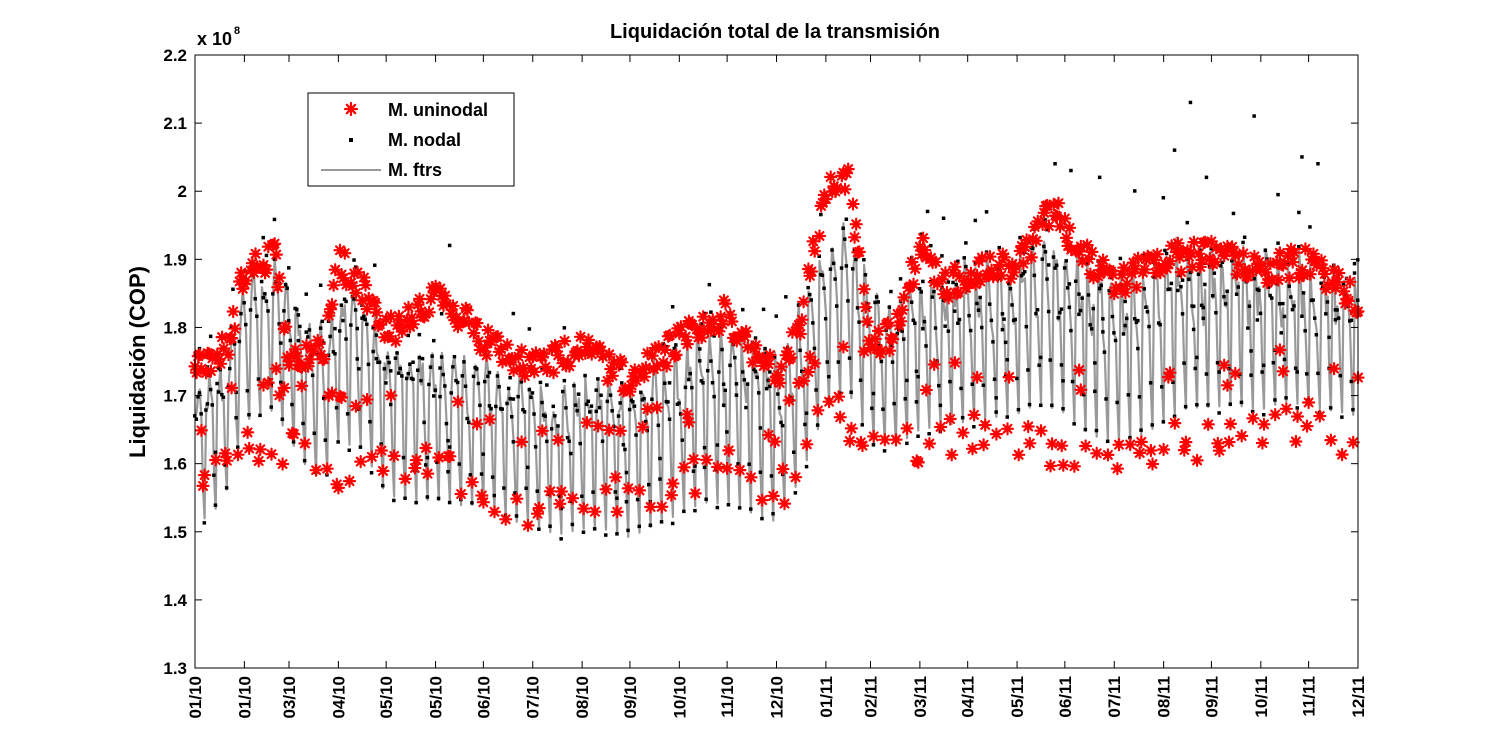 The height and width of the screenshot is (750, 1500). What do you see at coordinates (483, 697) in the screenshot?
I see `x-tick-label: 06/10` at bounding box center [483, 697].